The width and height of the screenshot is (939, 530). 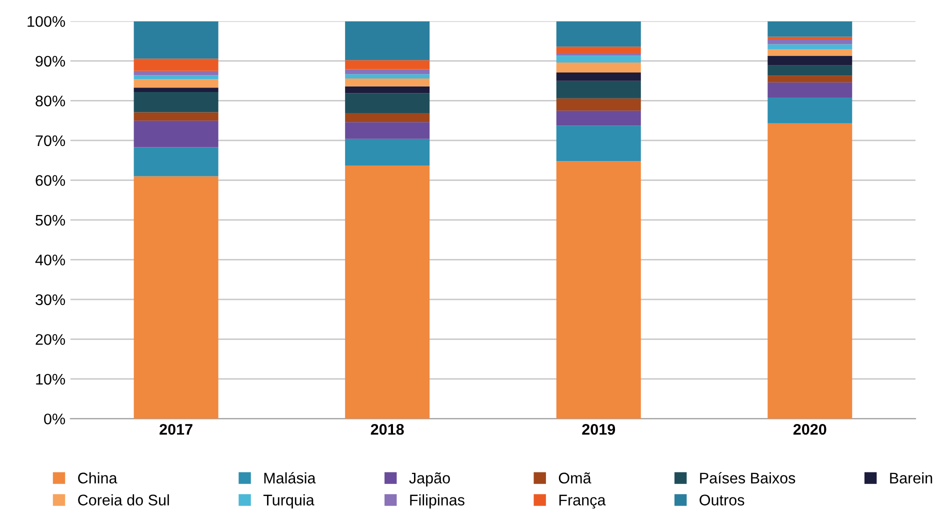 What do you see at coordinates (582, 501) in the screenshot?
I see `legend-label: França` at bounding box center [582, 501].